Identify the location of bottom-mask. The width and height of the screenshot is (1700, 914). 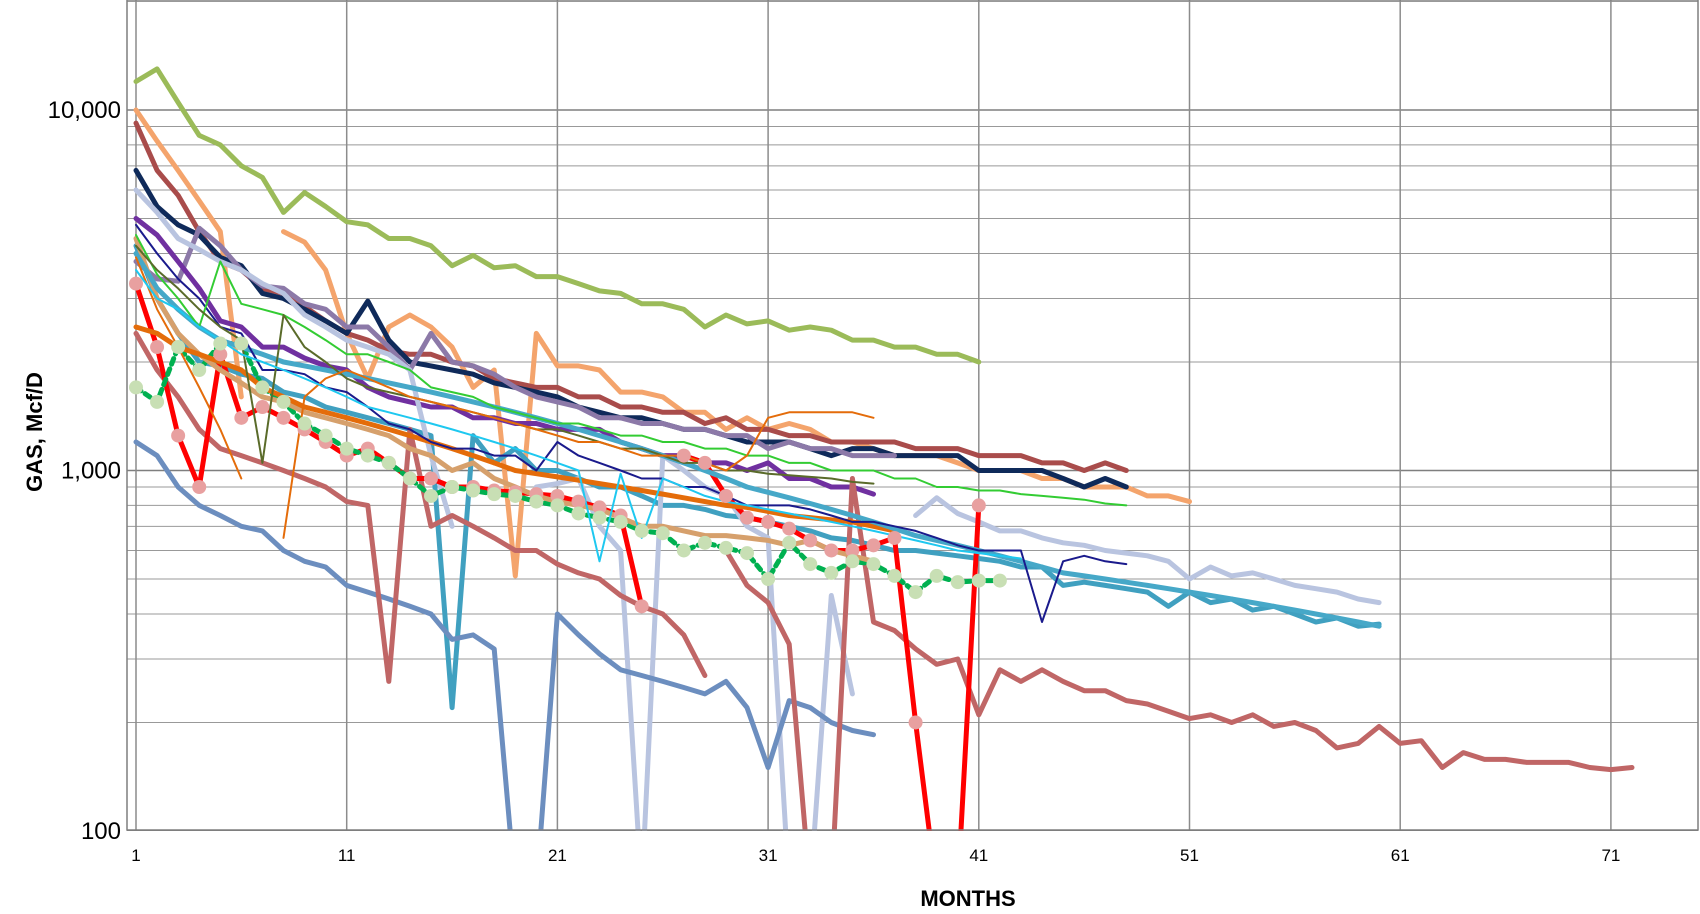
(850, 872).